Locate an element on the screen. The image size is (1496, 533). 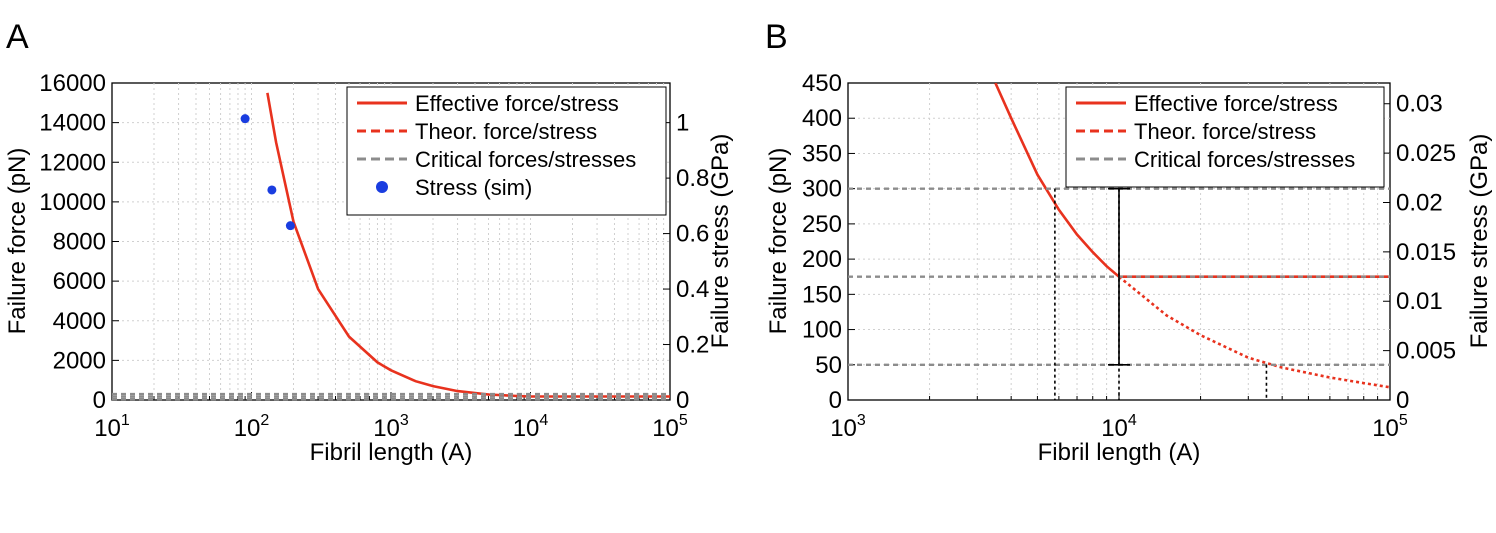
y-tick-label: 200 is located at coordinates (822, 259).